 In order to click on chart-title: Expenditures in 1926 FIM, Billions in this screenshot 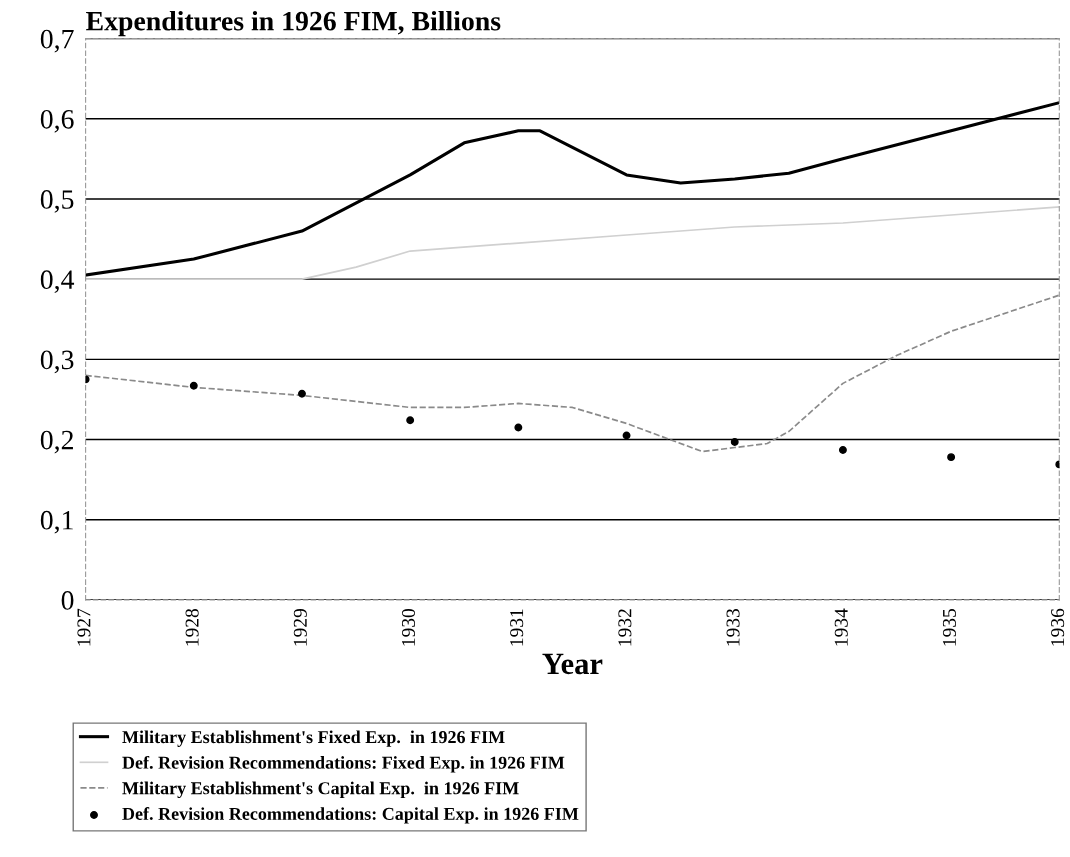, I will do `click(293, 23)`.